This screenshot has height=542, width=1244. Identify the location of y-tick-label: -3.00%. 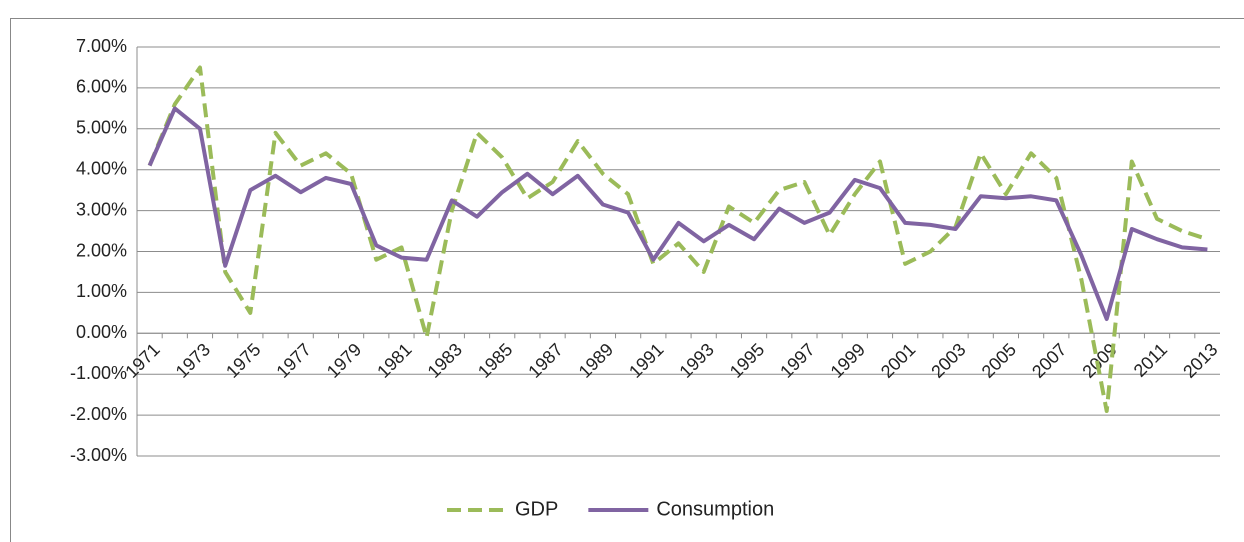
(98, 455).